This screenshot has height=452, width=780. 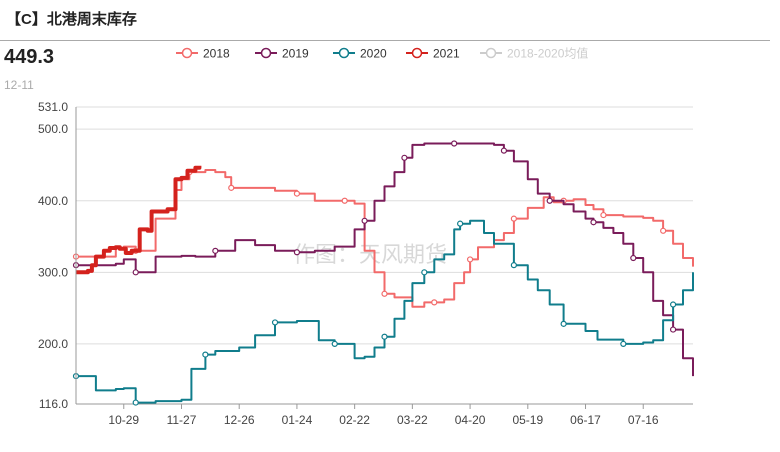 I want to click on current-value: 449.3, so click(x=29, y=57).